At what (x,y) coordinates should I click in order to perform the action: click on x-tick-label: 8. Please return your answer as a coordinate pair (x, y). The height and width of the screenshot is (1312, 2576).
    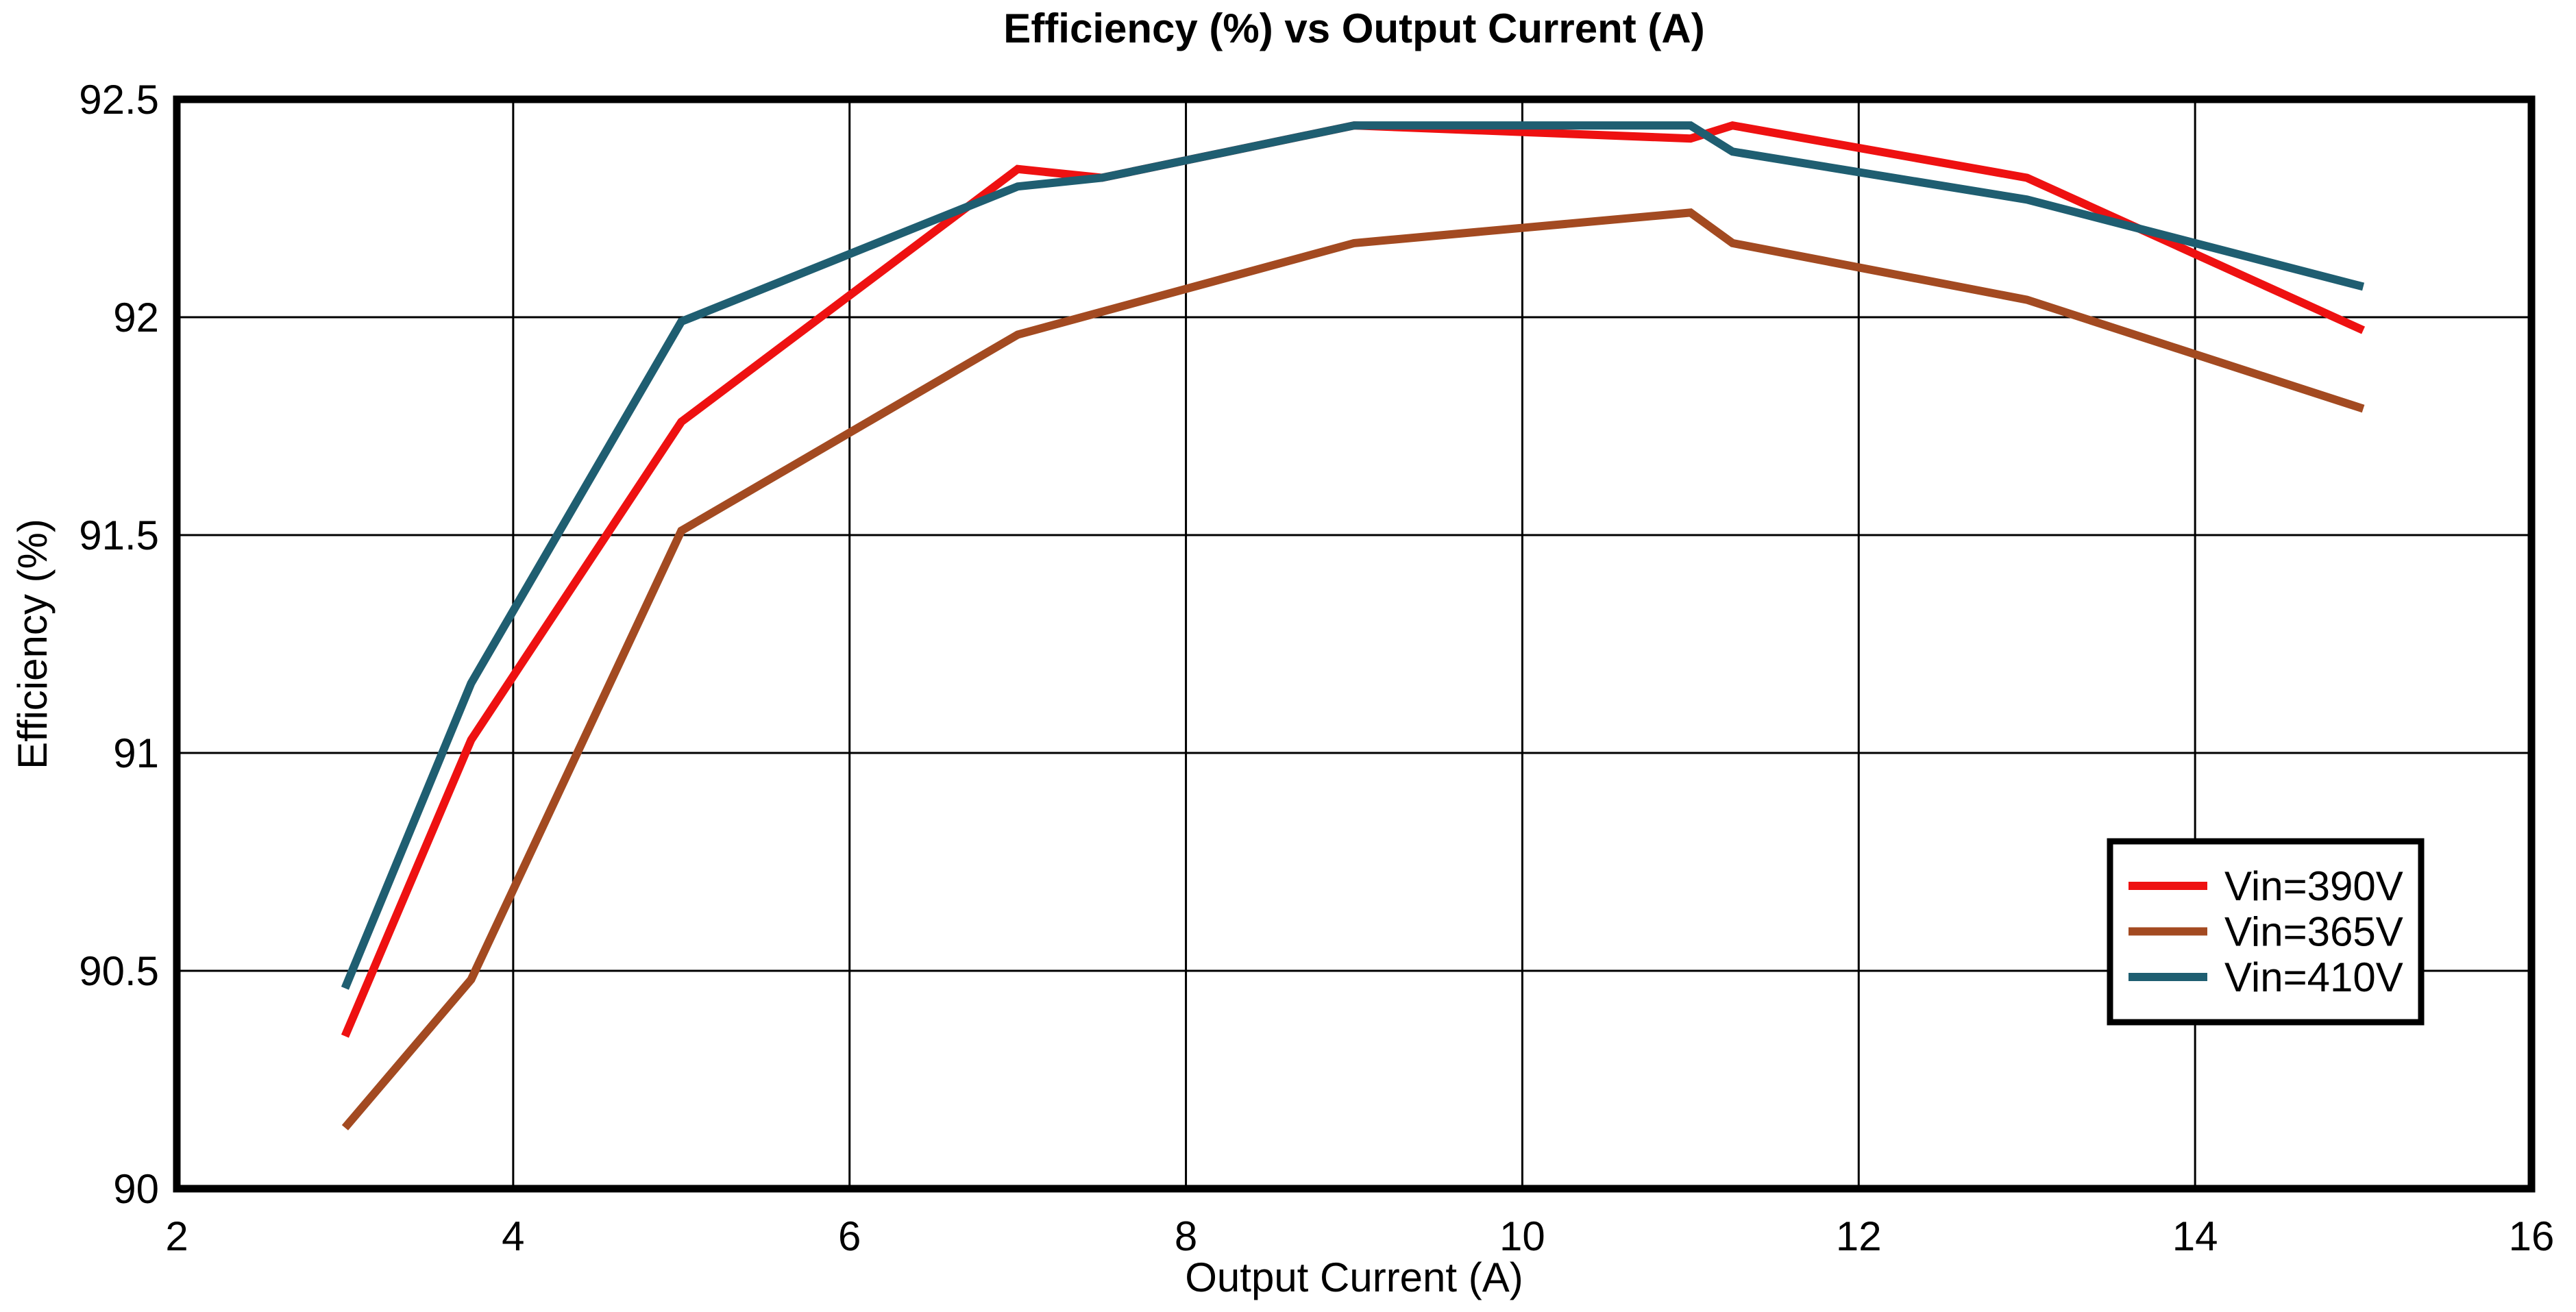
    Looking at the image, I should click on (1186, 1236).